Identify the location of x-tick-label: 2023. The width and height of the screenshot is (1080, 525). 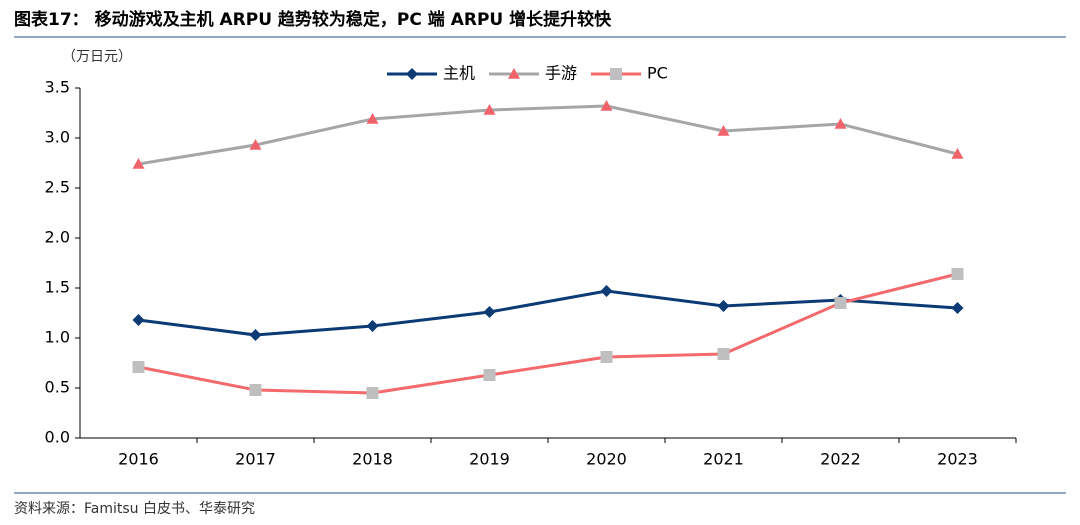
(957, 459).